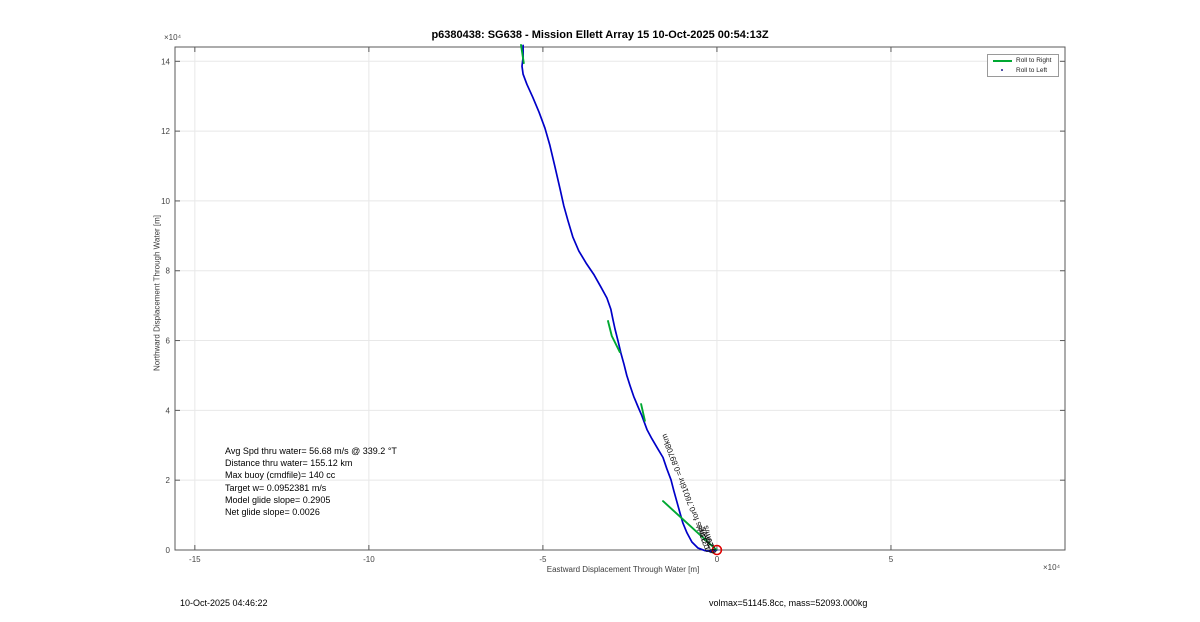 This screenshot has width=1200, height=622. I want to click on legend-item-roll-right: Roll to Right, so click(1023, 60).